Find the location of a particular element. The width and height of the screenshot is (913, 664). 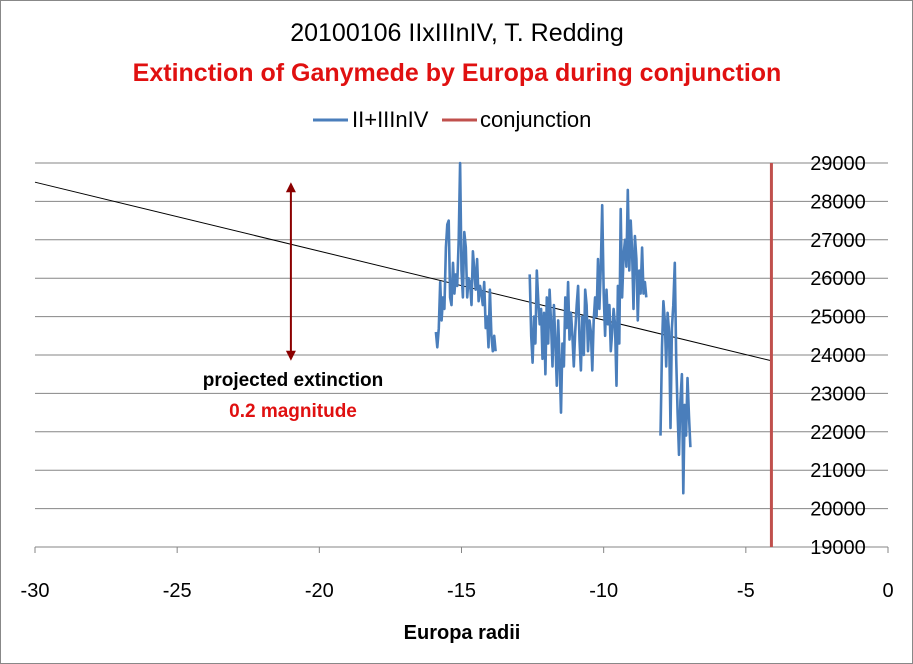

x-tick-label-6: 0 is located at coordinates (887, 591).